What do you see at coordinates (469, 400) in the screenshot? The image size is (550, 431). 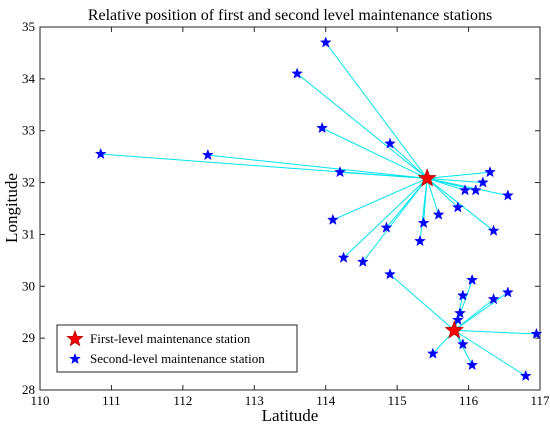 I see `x-tick-label: 116` at bounding box center [469, 400].